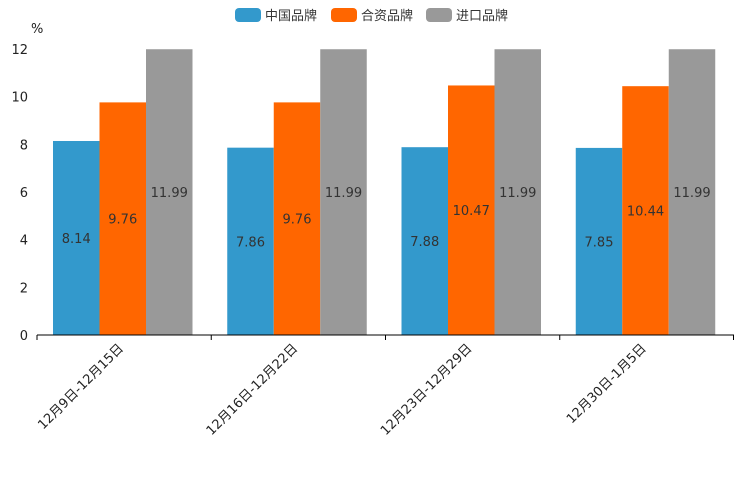 The image size is (744, 496). Describe the element at coordinates (24, 241) in the screenshot. I see `y-tick-label: 4` at that location.